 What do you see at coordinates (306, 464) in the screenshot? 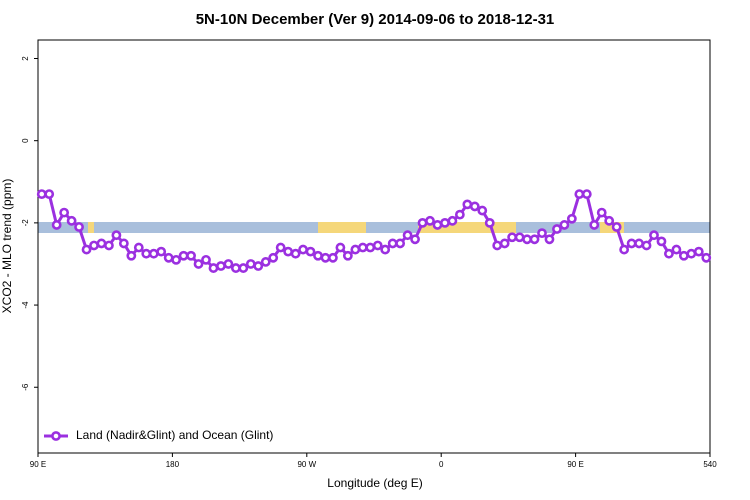
I see `x-tick-label: 90 W` at bounding box center [306, 464].